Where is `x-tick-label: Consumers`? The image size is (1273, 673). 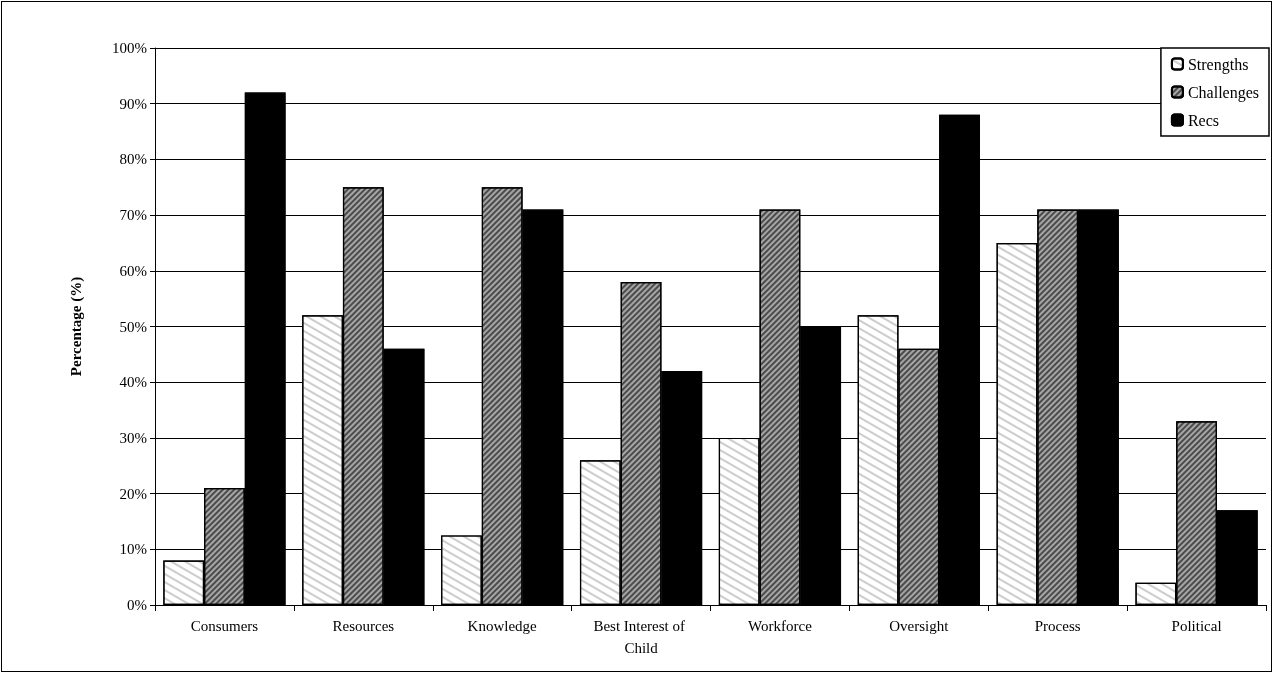
x-tick-label: Consumers is located at coordinates (224, 626).